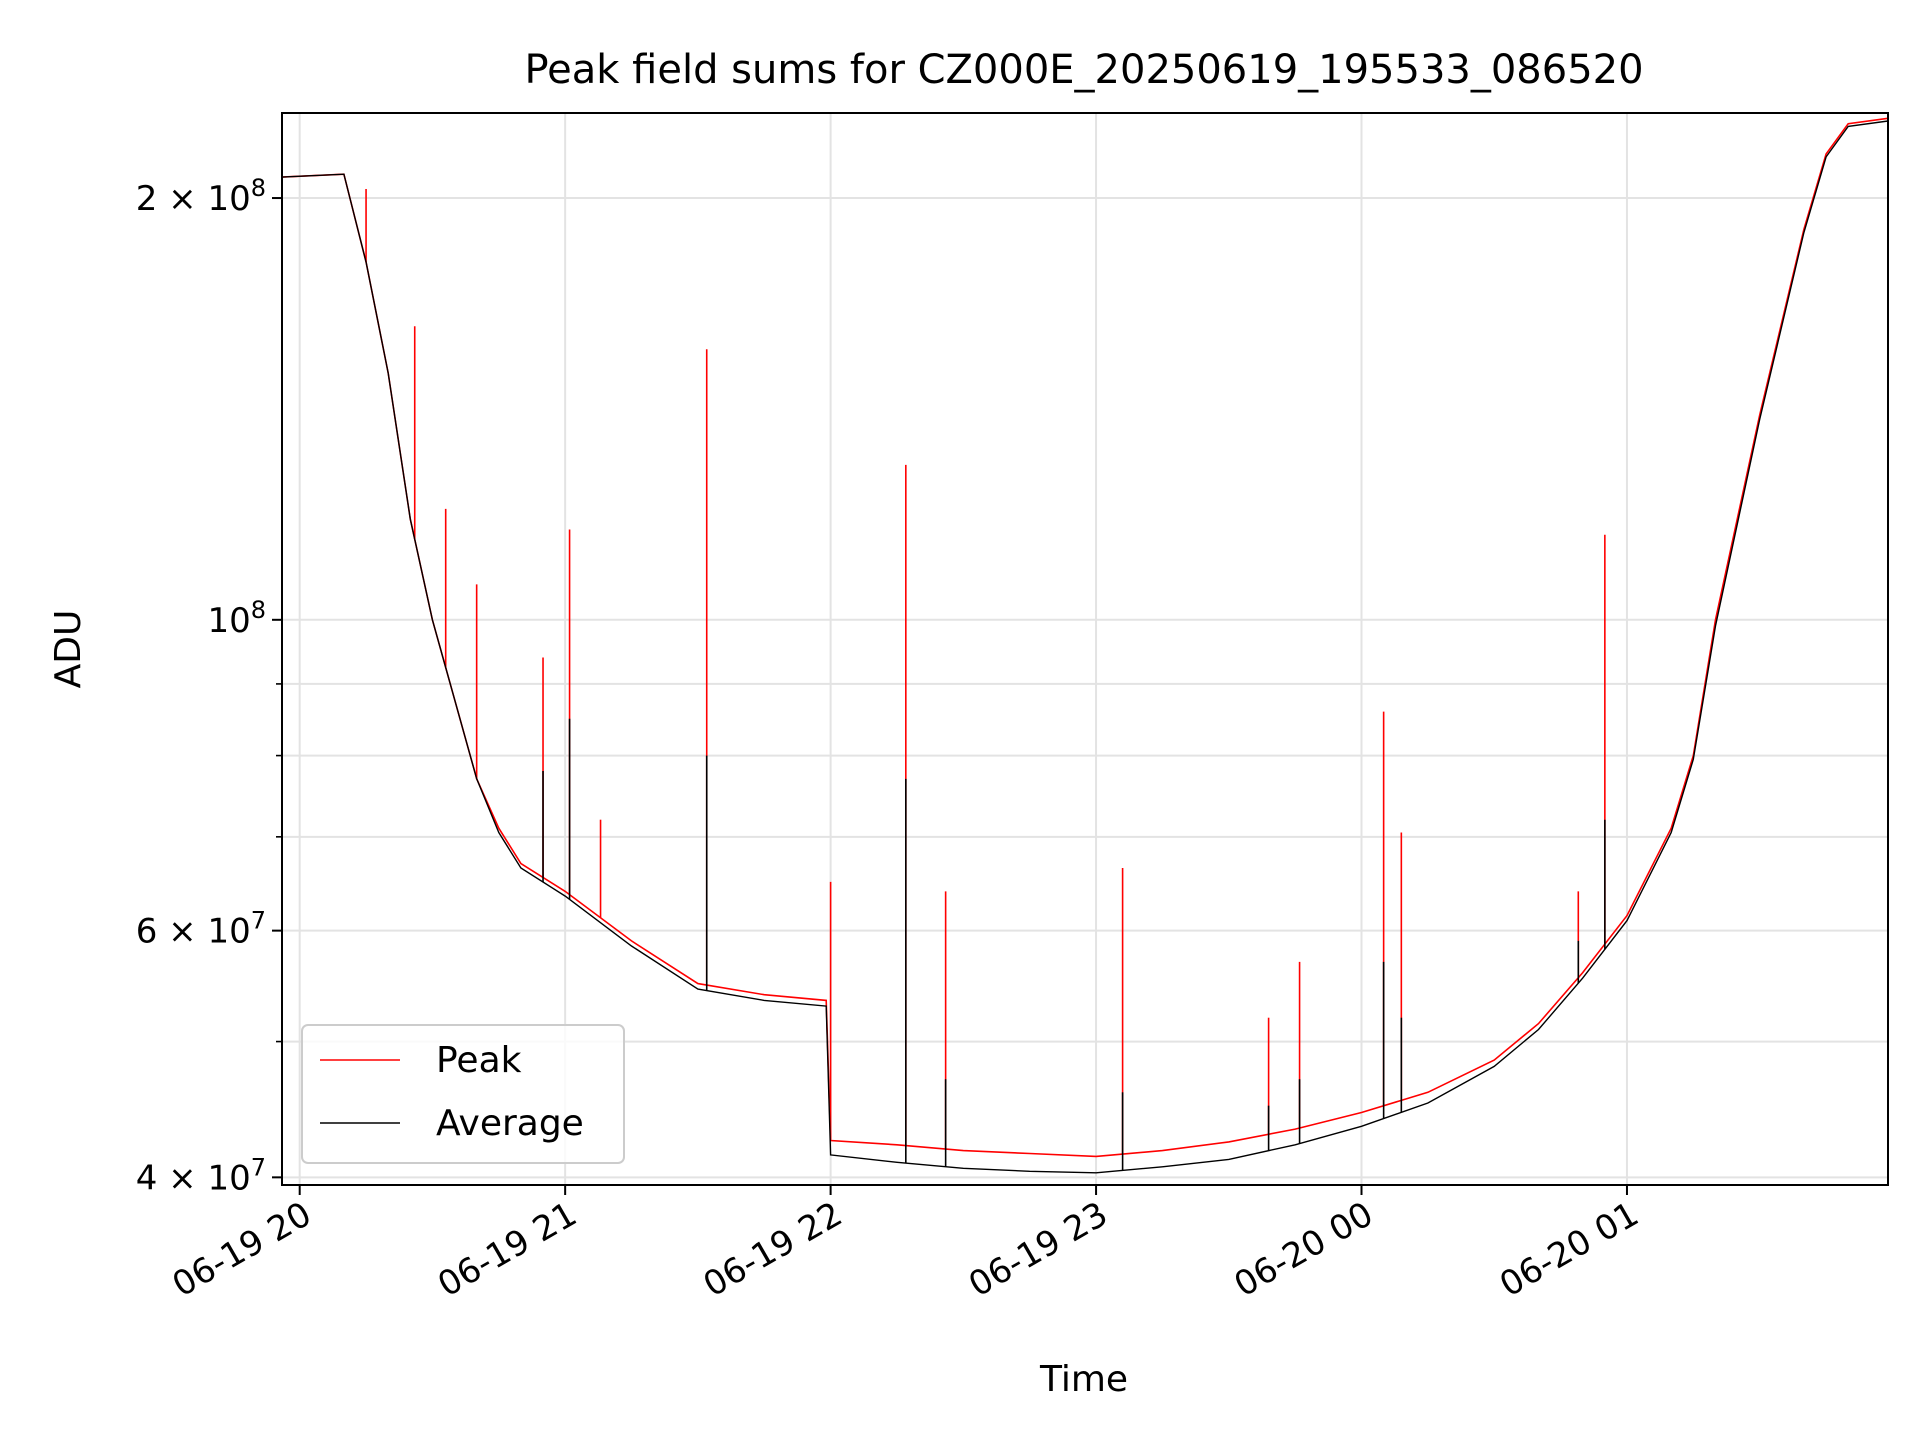 This screenshot has height=1440, width=1920. Describe the element at coordinates (209, 686) in the screenshot. I see `y-axis-ticks: 2 × 108 108 6 × 107 4 × 107` at that location.